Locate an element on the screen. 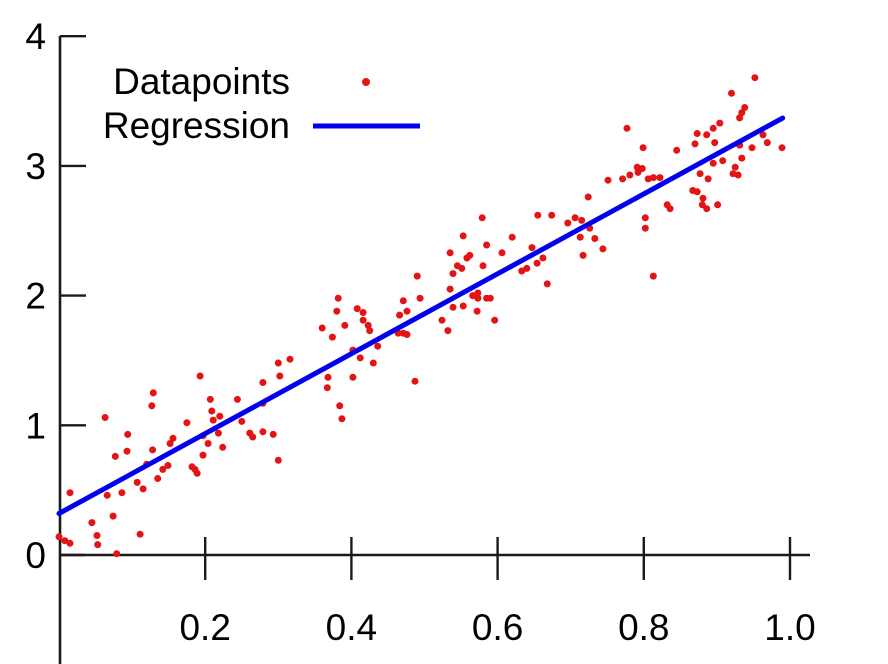 The image size is (888, 664). x-tick-label: 0.8 is located at coordinates (643, 627).